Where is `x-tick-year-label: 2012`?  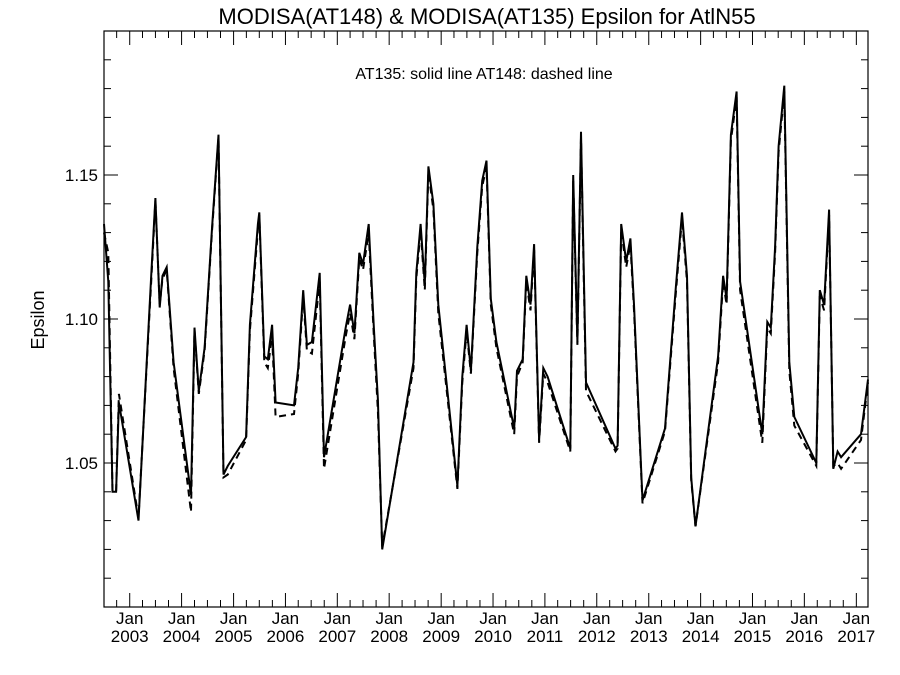 x-tick-year-label: 2012 is located at coordinates (597, 636).